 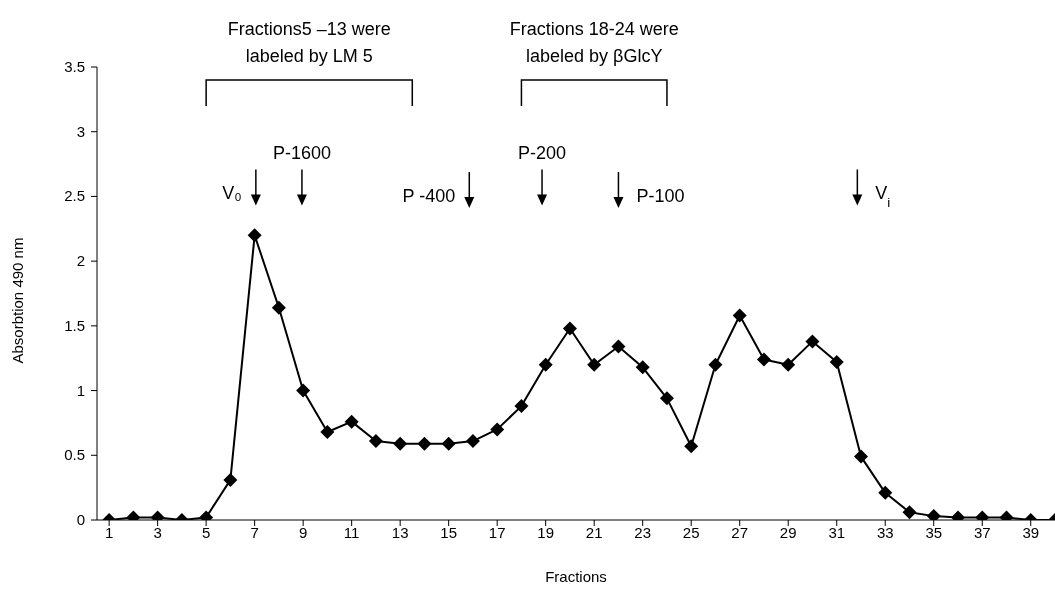 I want to click on x-tick-label: 9, so click(x=303, y=532).